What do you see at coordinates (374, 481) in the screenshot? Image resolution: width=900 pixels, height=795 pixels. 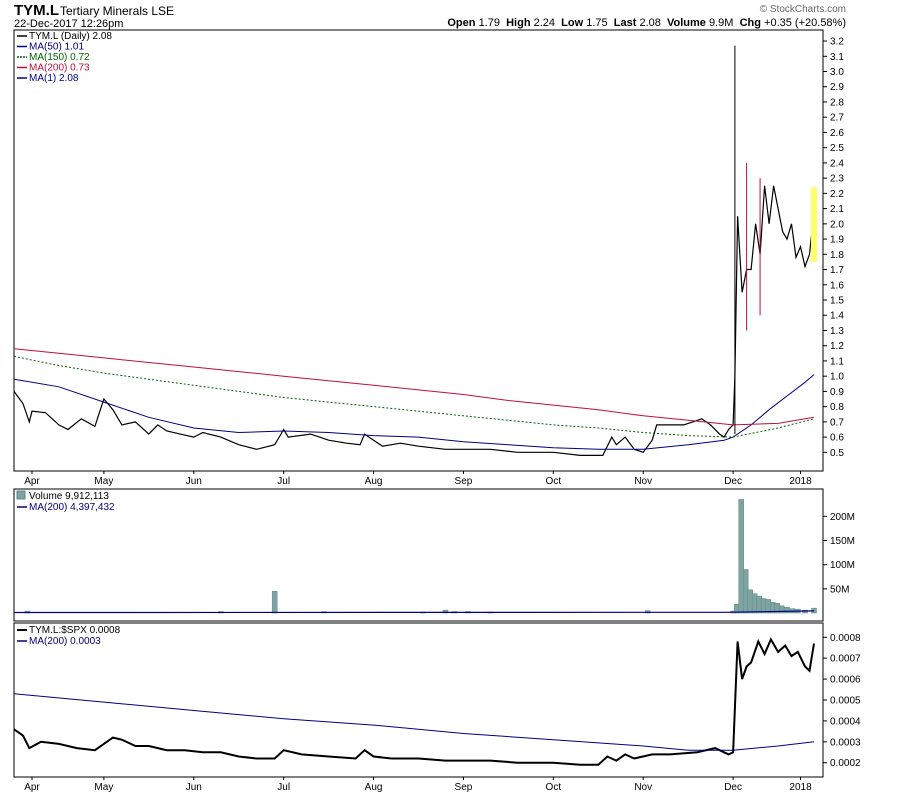 I see `price-xtick-label: Aug` at bounding box center [374, 481].